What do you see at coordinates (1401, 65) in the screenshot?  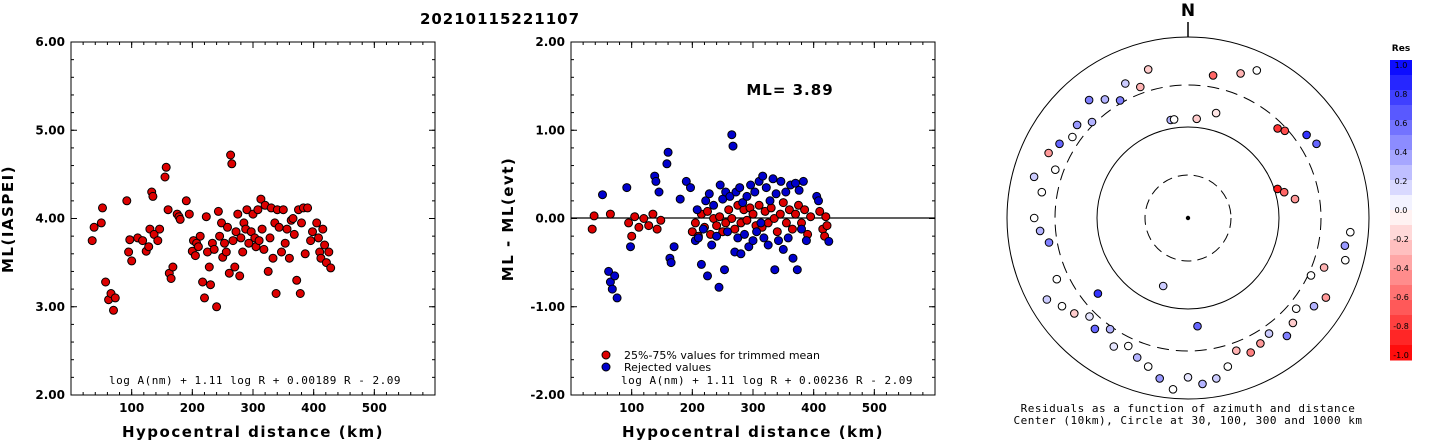 I see `colorbar-tick-label: 1.0` at bounding box center [1401, 65].